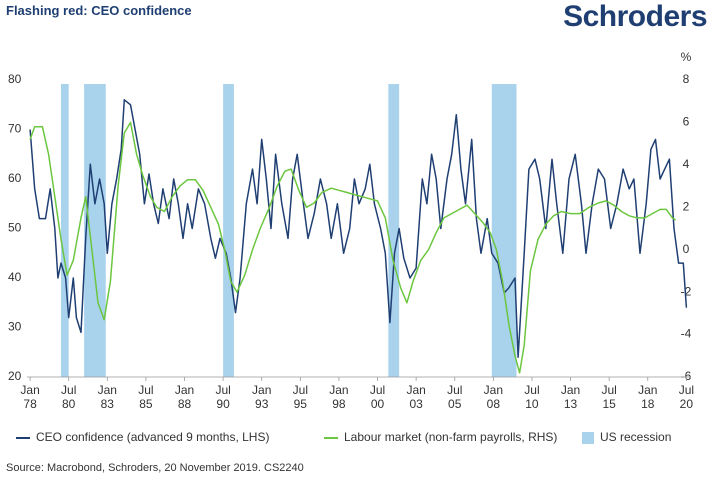  I want to click on y-tick-label: 70, so click(15, 129).